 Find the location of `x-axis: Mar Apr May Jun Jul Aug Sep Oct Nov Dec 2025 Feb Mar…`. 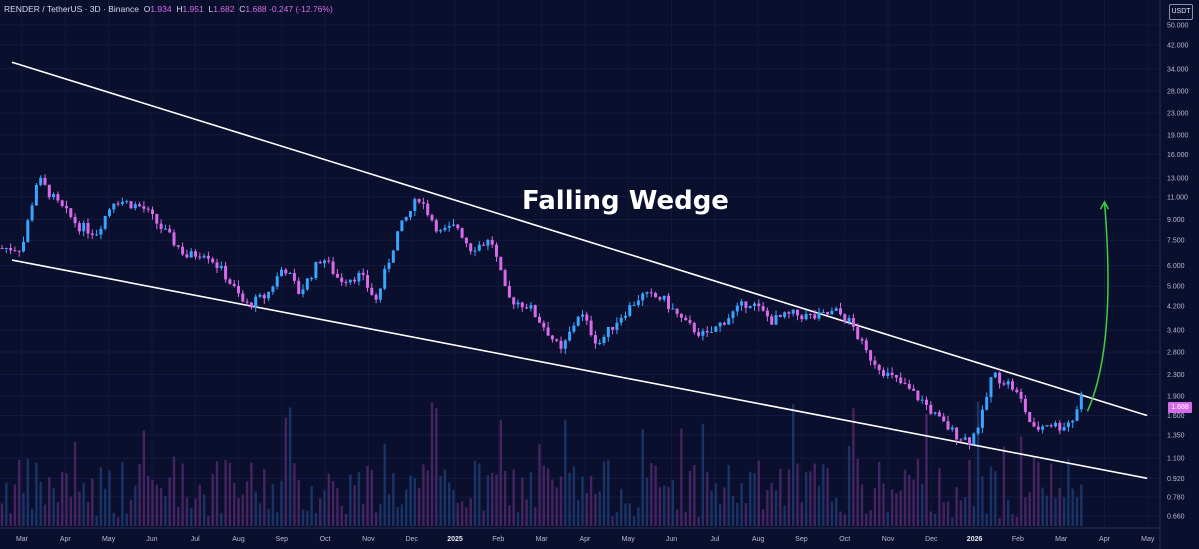

x-axis: Mar Apr May Jun Jul Aug Sep Oct Nov Dec 2025 Feb Mar… is located at coordinates (585, 539).